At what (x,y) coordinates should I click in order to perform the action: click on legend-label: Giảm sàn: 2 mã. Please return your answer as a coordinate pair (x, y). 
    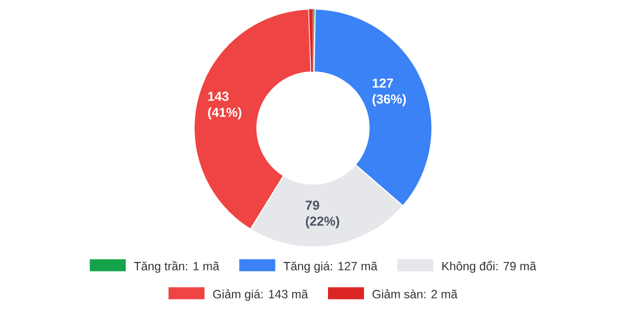
    Looking at the image, I should click on (415, 293).